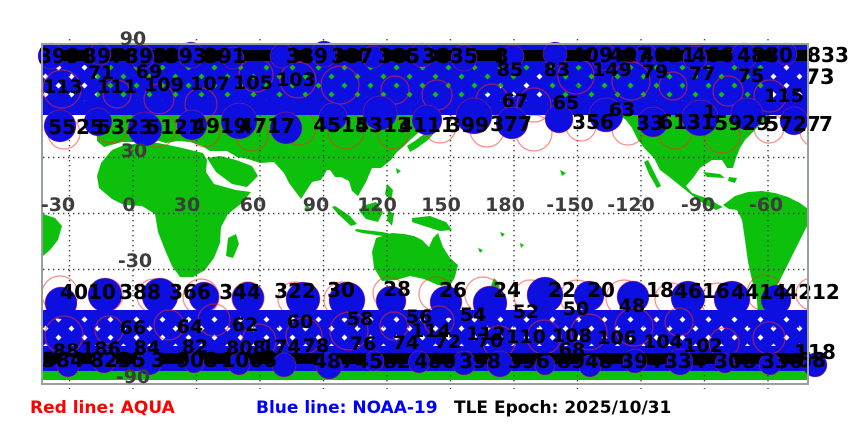 The height and width of the screenshot is (425, 850). What do you see at coordinates (128, 205) in the screenshot?
I see `longitude-label: 0` at bounding box center [128, 205].